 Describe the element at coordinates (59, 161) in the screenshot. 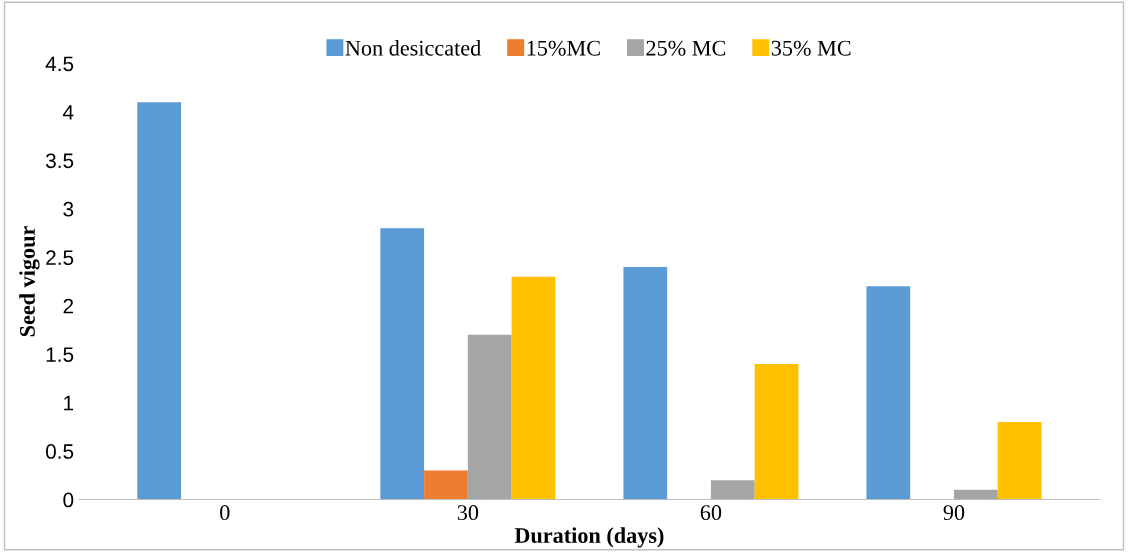

I see `y-tick-label: 3.5` at that location.